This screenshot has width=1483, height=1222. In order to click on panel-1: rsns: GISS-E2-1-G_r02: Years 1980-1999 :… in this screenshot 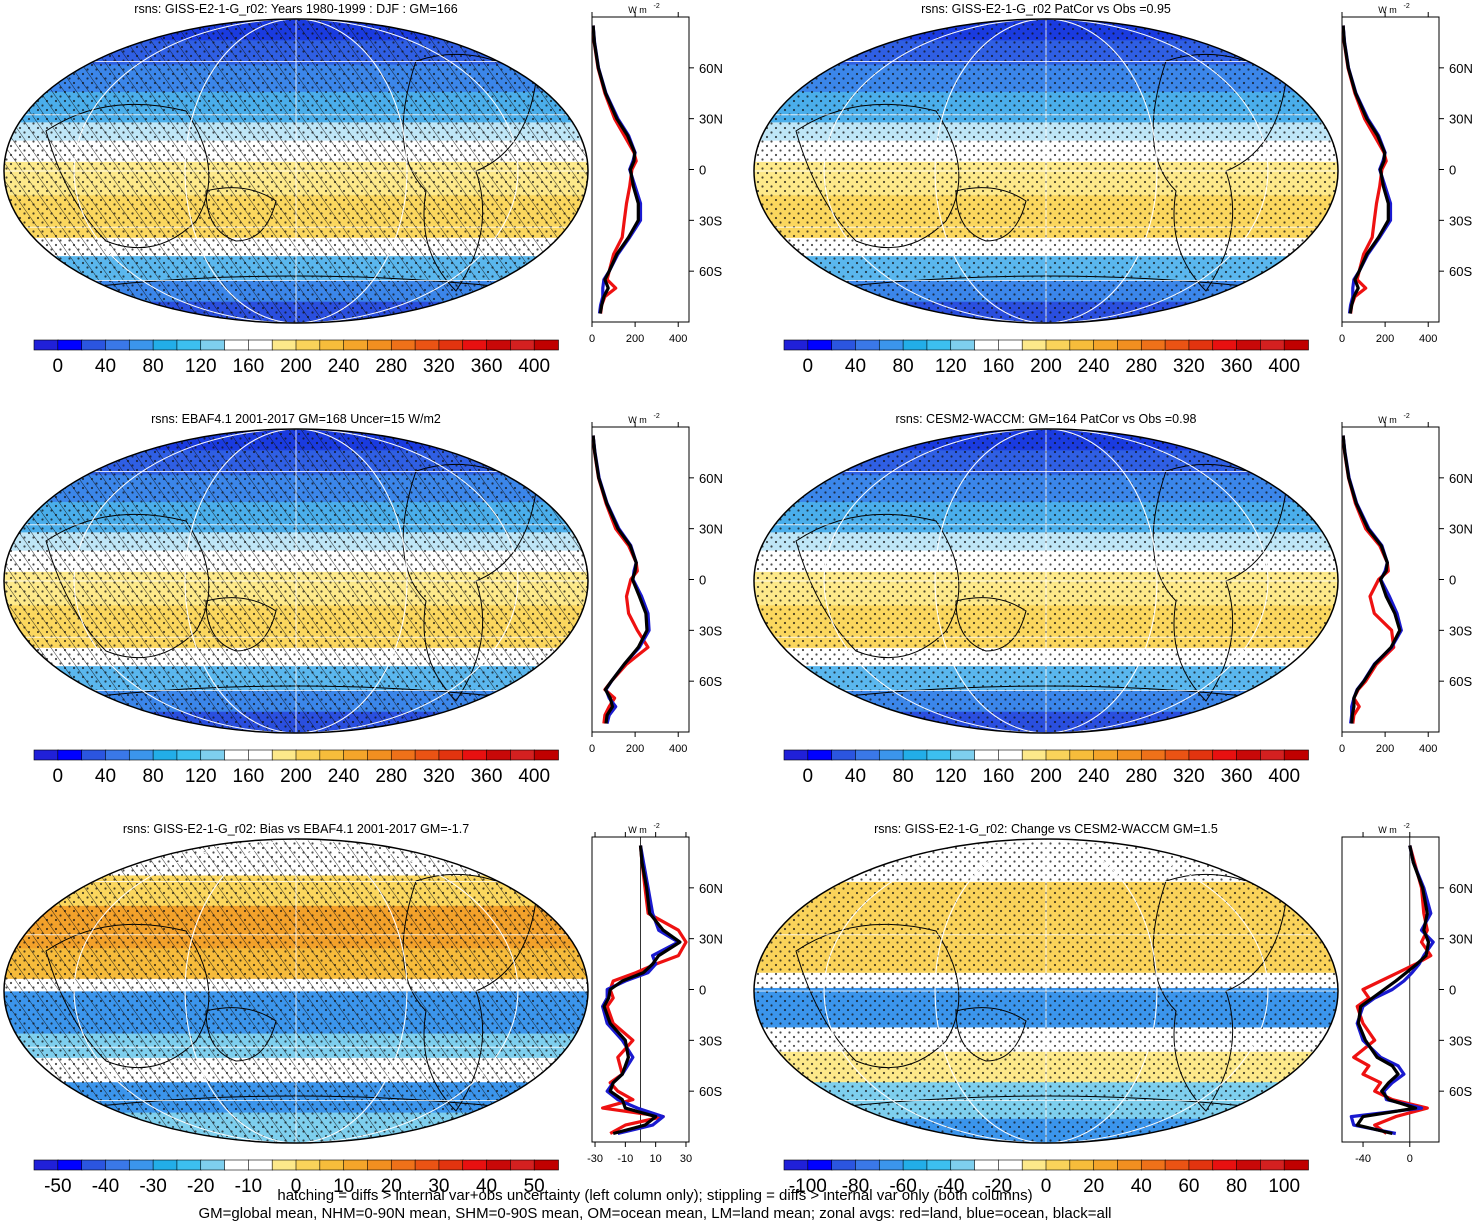, I will do `click(363, 189)`.